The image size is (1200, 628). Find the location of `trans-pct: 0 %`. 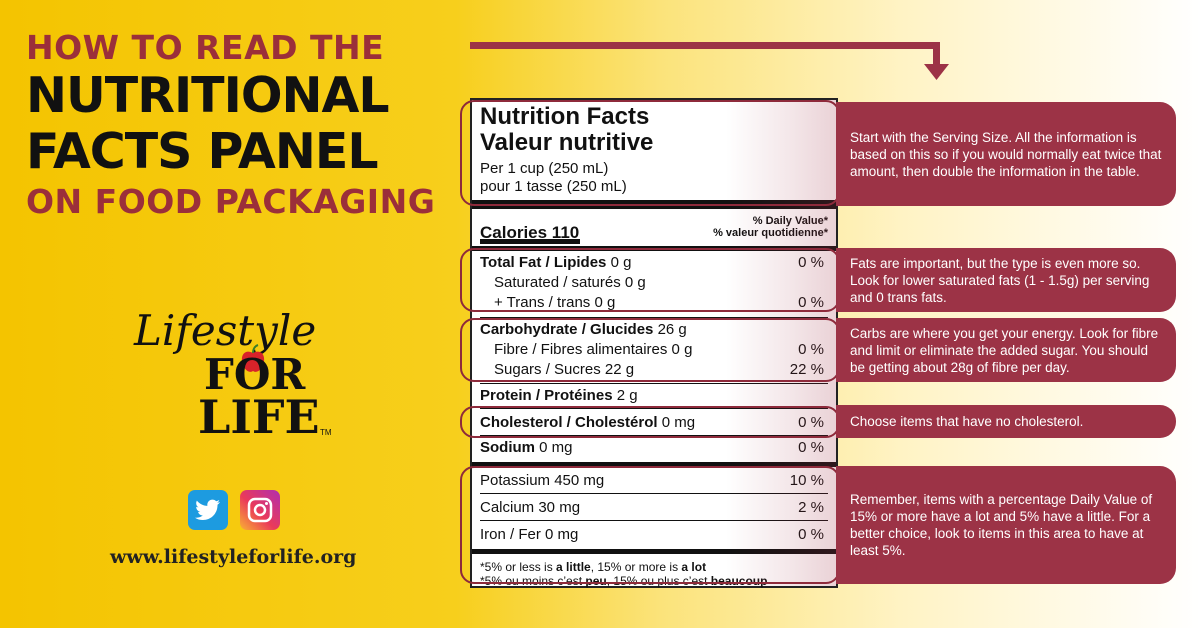

trans-pct: 0 % is located at coordinates (811, 302).